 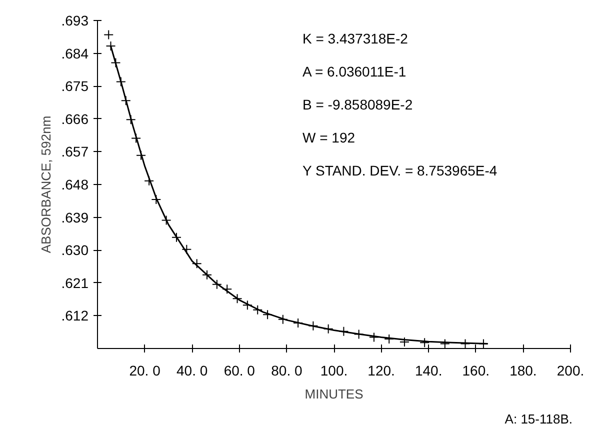 What do you see at coordinates (354, 72) in the screenshot?
I see `annotation: A = 6.036011E-1` at bounding box center [354, 72].